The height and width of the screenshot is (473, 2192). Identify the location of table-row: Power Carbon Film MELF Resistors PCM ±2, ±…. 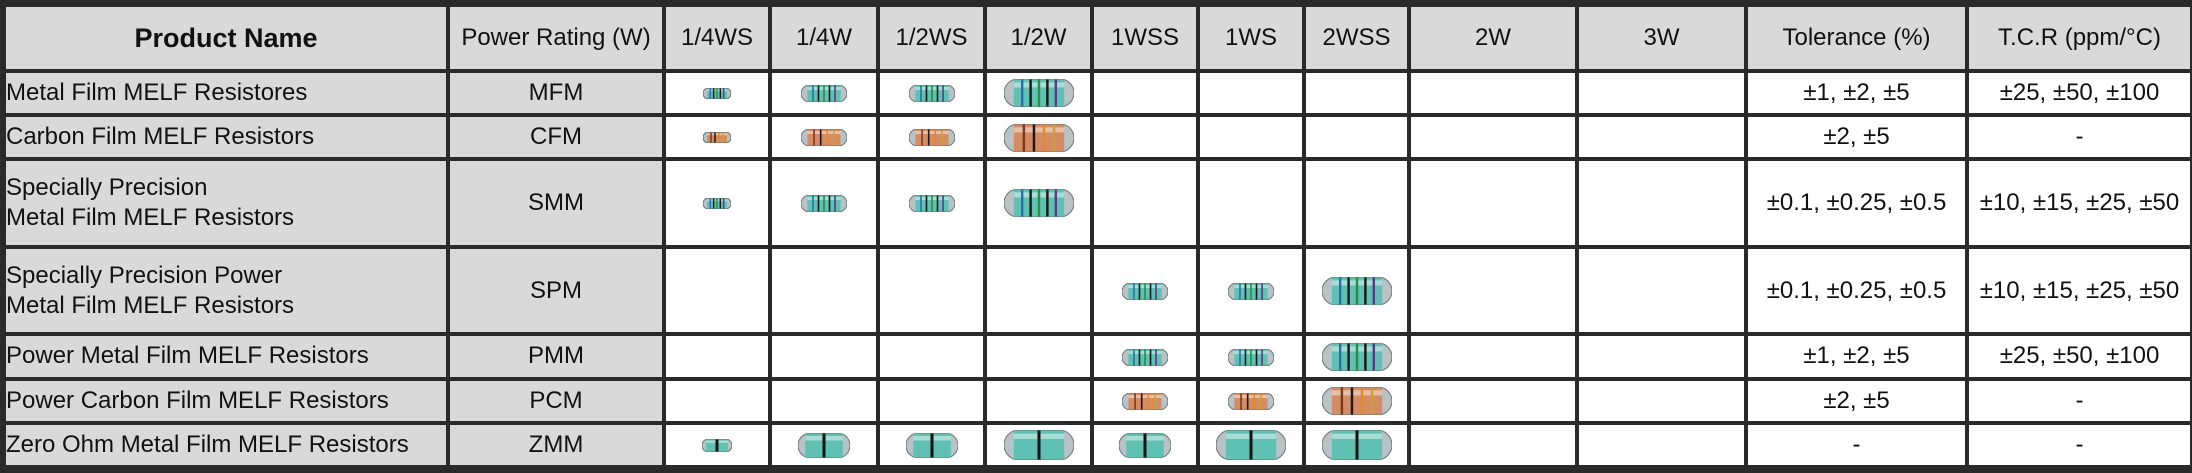
(1098, 400).